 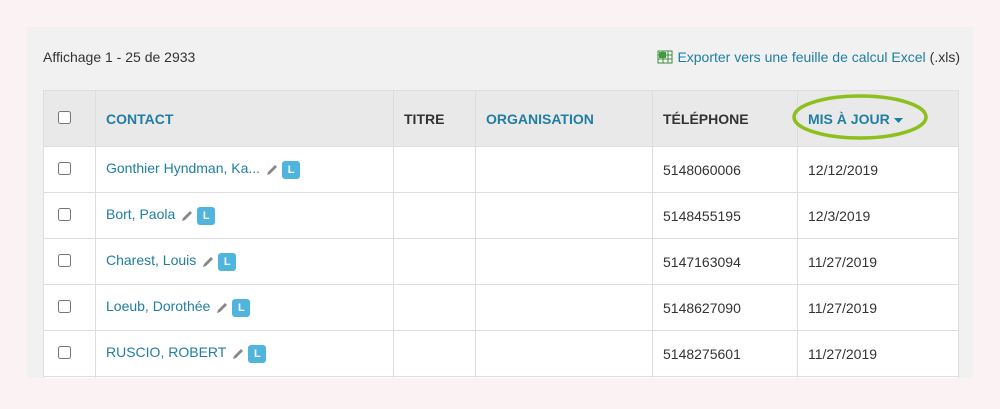 What do you see at coordinates (244, 215) in the screenshot?
I see `contact-cell: Bort, Paola L` at bounding box center [244, 215].